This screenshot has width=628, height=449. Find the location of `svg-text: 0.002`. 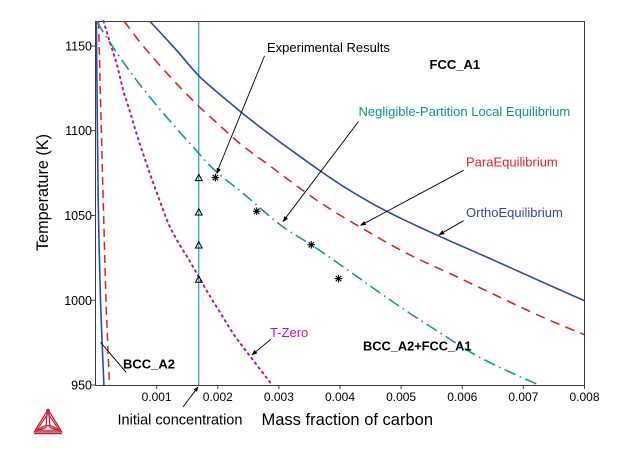

svg-text: 0.002 is located at coordinates (218, 397).